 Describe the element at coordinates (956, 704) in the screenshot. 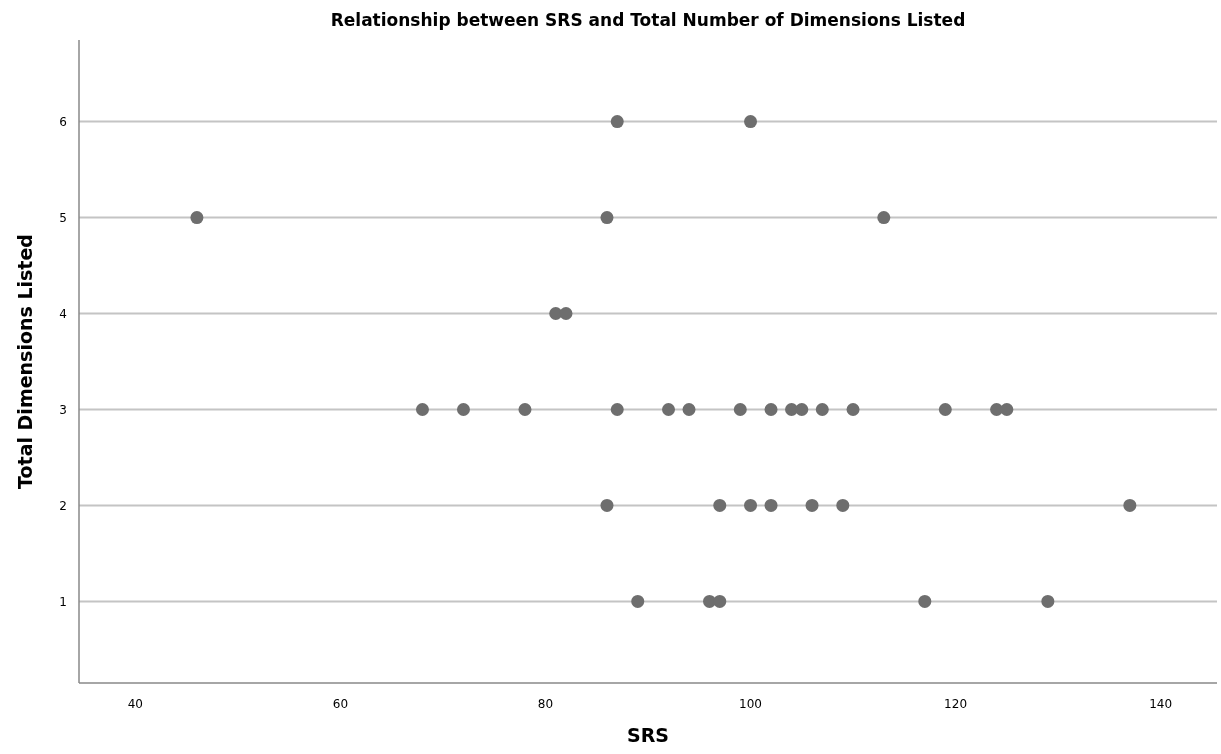

I see `x-tick-label: 120` at that location.